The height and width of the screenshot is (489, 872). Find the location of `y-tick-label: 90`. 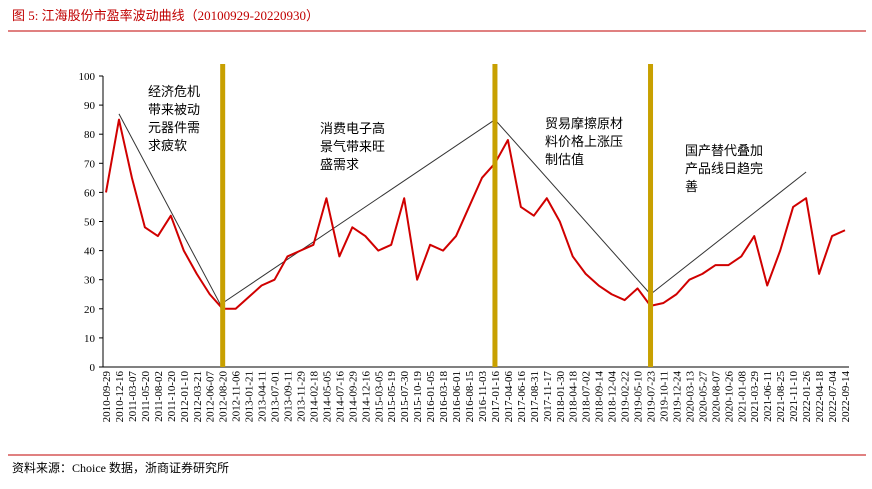

y-tick-label: 90 is located at coordinates (90, 106).